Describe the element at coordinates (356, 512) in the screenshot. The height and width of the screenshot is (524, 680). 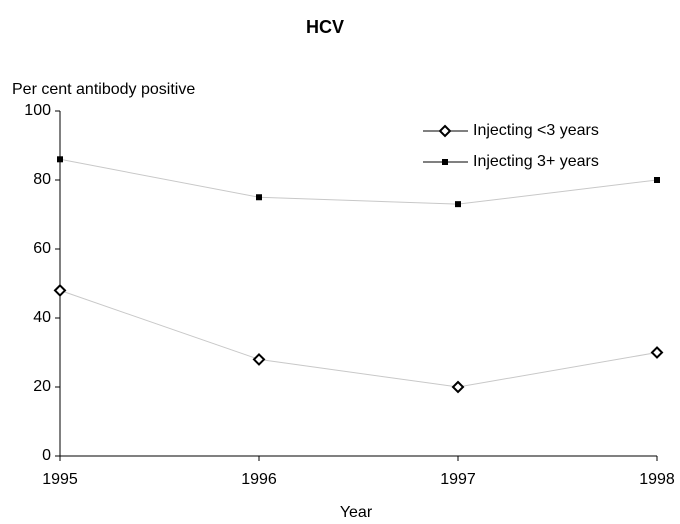
I see `x-axis-label: Year` at that location.